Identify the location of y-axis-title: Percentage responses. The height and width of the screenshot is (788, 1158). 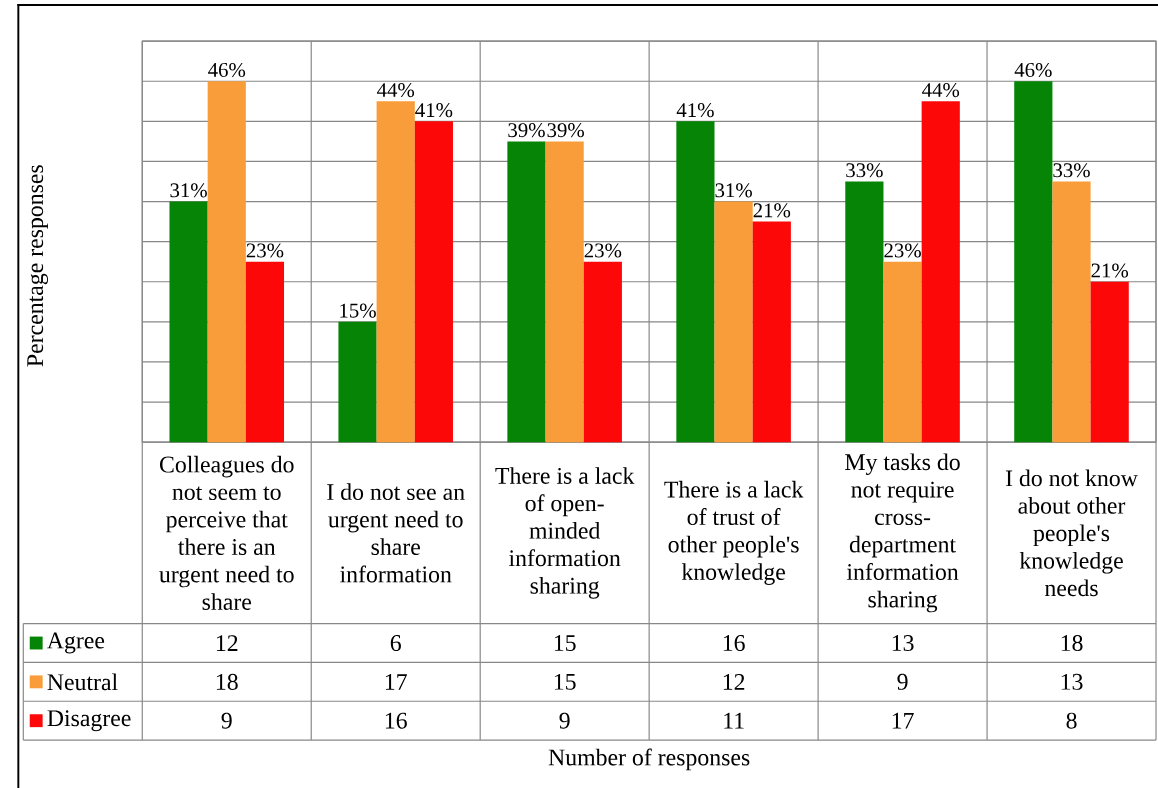
(38, 266).